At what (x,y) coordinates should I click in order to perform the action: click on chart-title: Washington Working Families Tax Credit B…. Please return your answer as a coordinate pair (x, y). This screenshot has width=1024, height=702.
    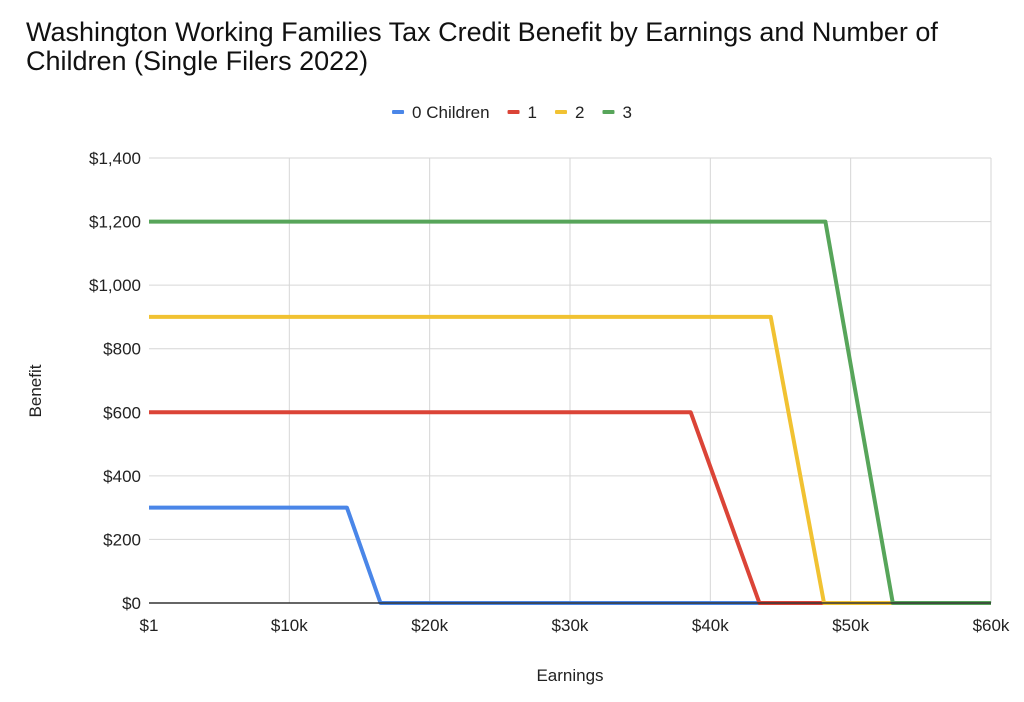
    Looking at the image, I should click on (482, 46).